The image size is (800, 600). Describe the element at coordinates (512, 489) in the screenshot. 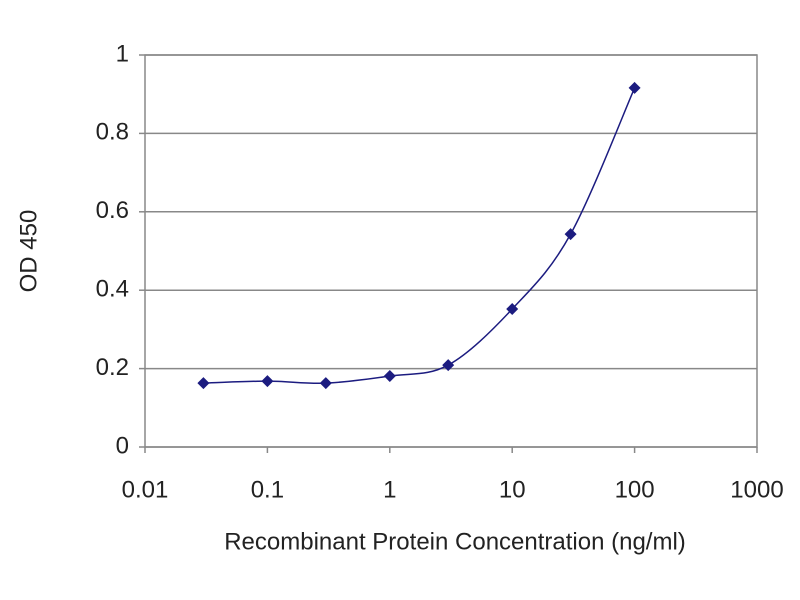

I see `x-tick-label: 10` at that location.